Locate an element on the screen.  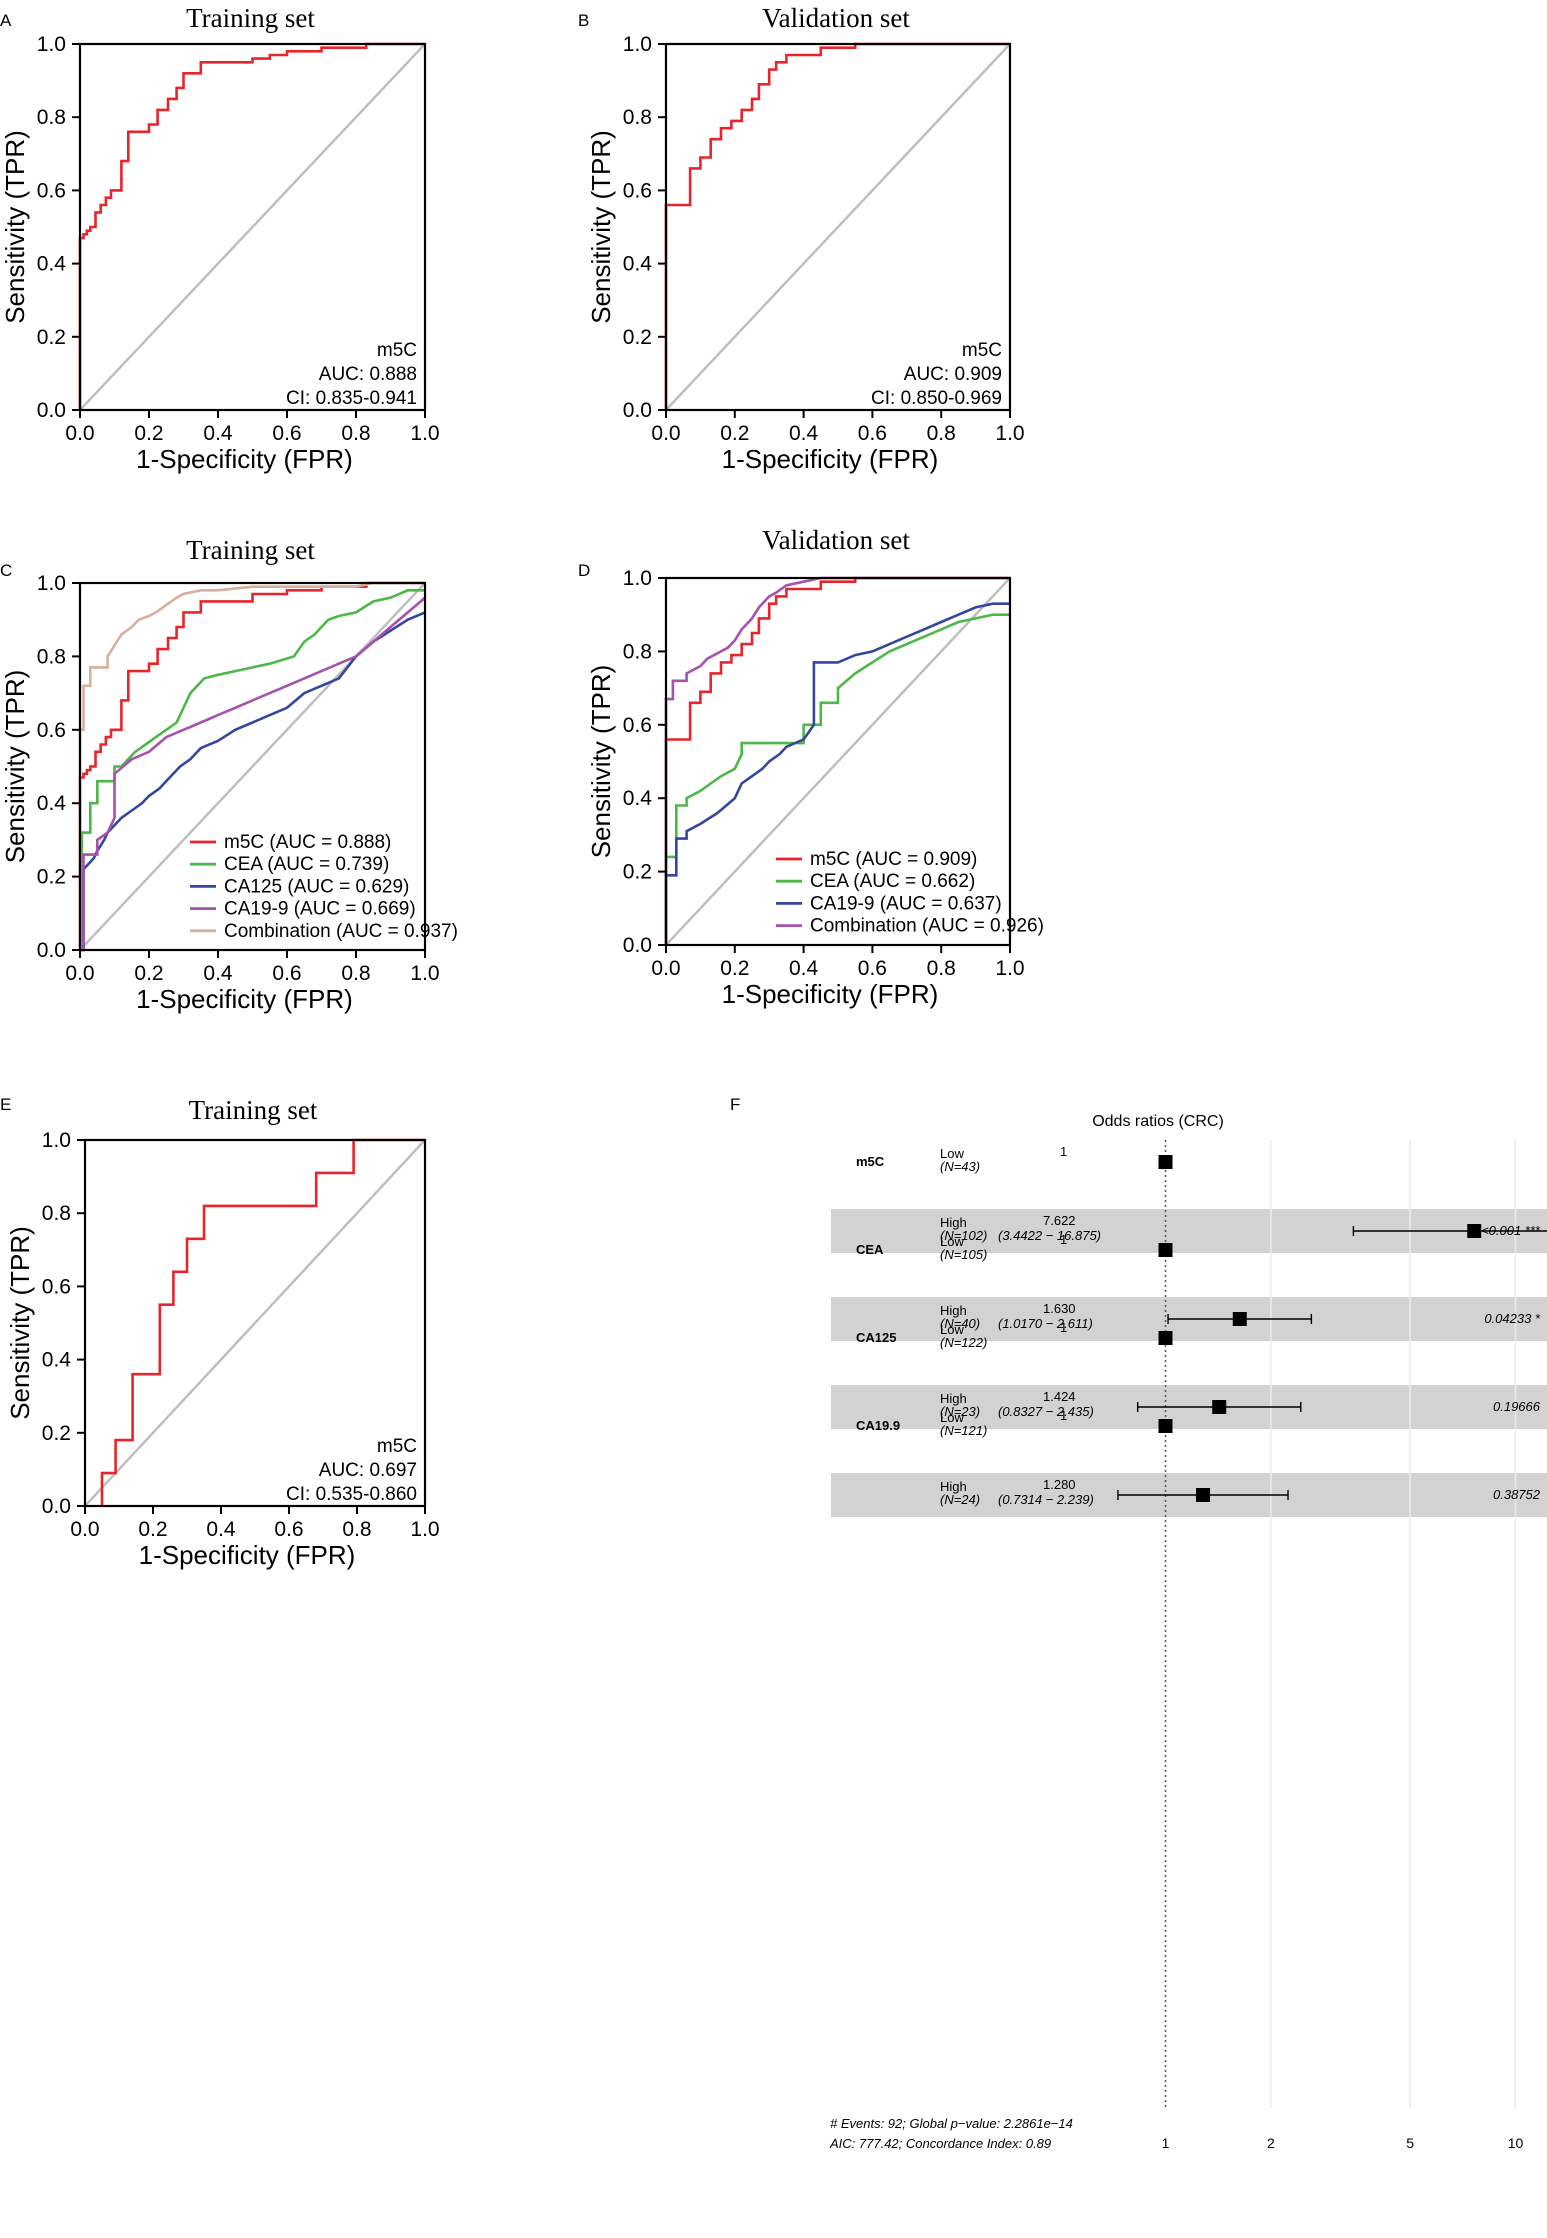
forest-n: (N=43) is located at coordinates (960, 1166).